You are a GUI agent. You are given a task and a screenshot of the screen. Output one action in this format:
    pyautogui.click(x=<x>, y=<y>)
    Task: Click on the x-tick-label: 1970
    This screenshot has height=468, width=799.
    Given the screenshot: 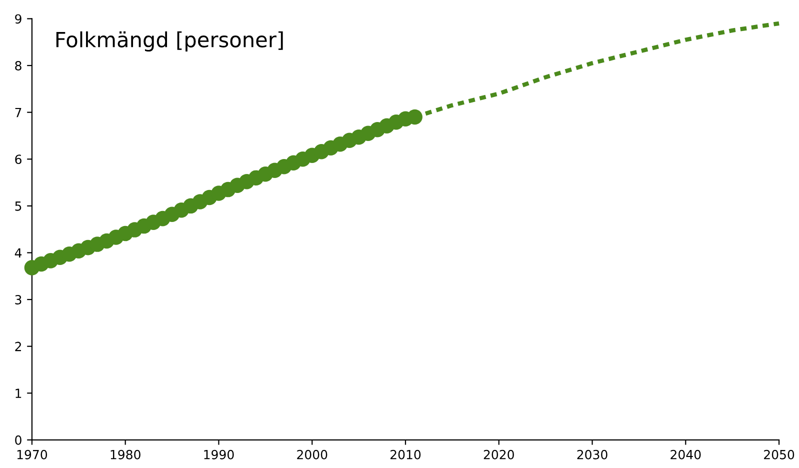 What is the action you would take?
    pyautogui.click(x=32, y=455)
    